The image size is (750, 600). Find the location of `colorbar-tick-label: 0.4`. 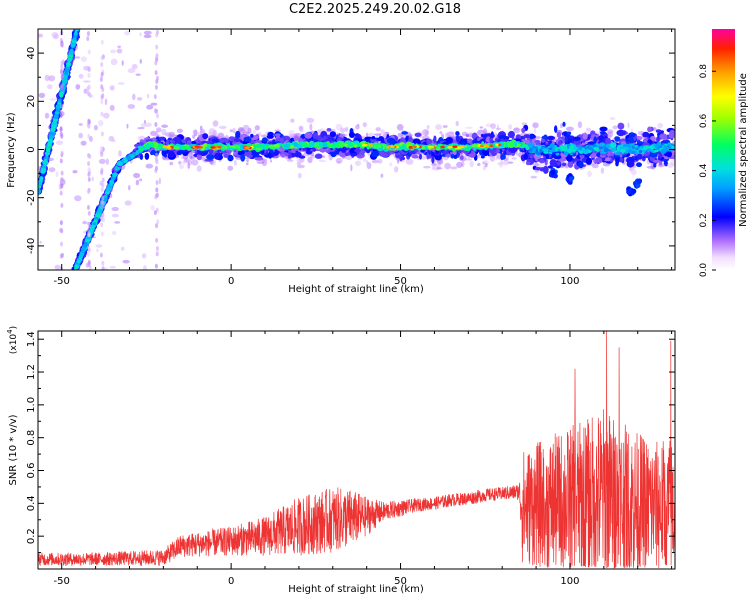

colorbar-tick-label: 0.4 is located at coordinates (704, 170).